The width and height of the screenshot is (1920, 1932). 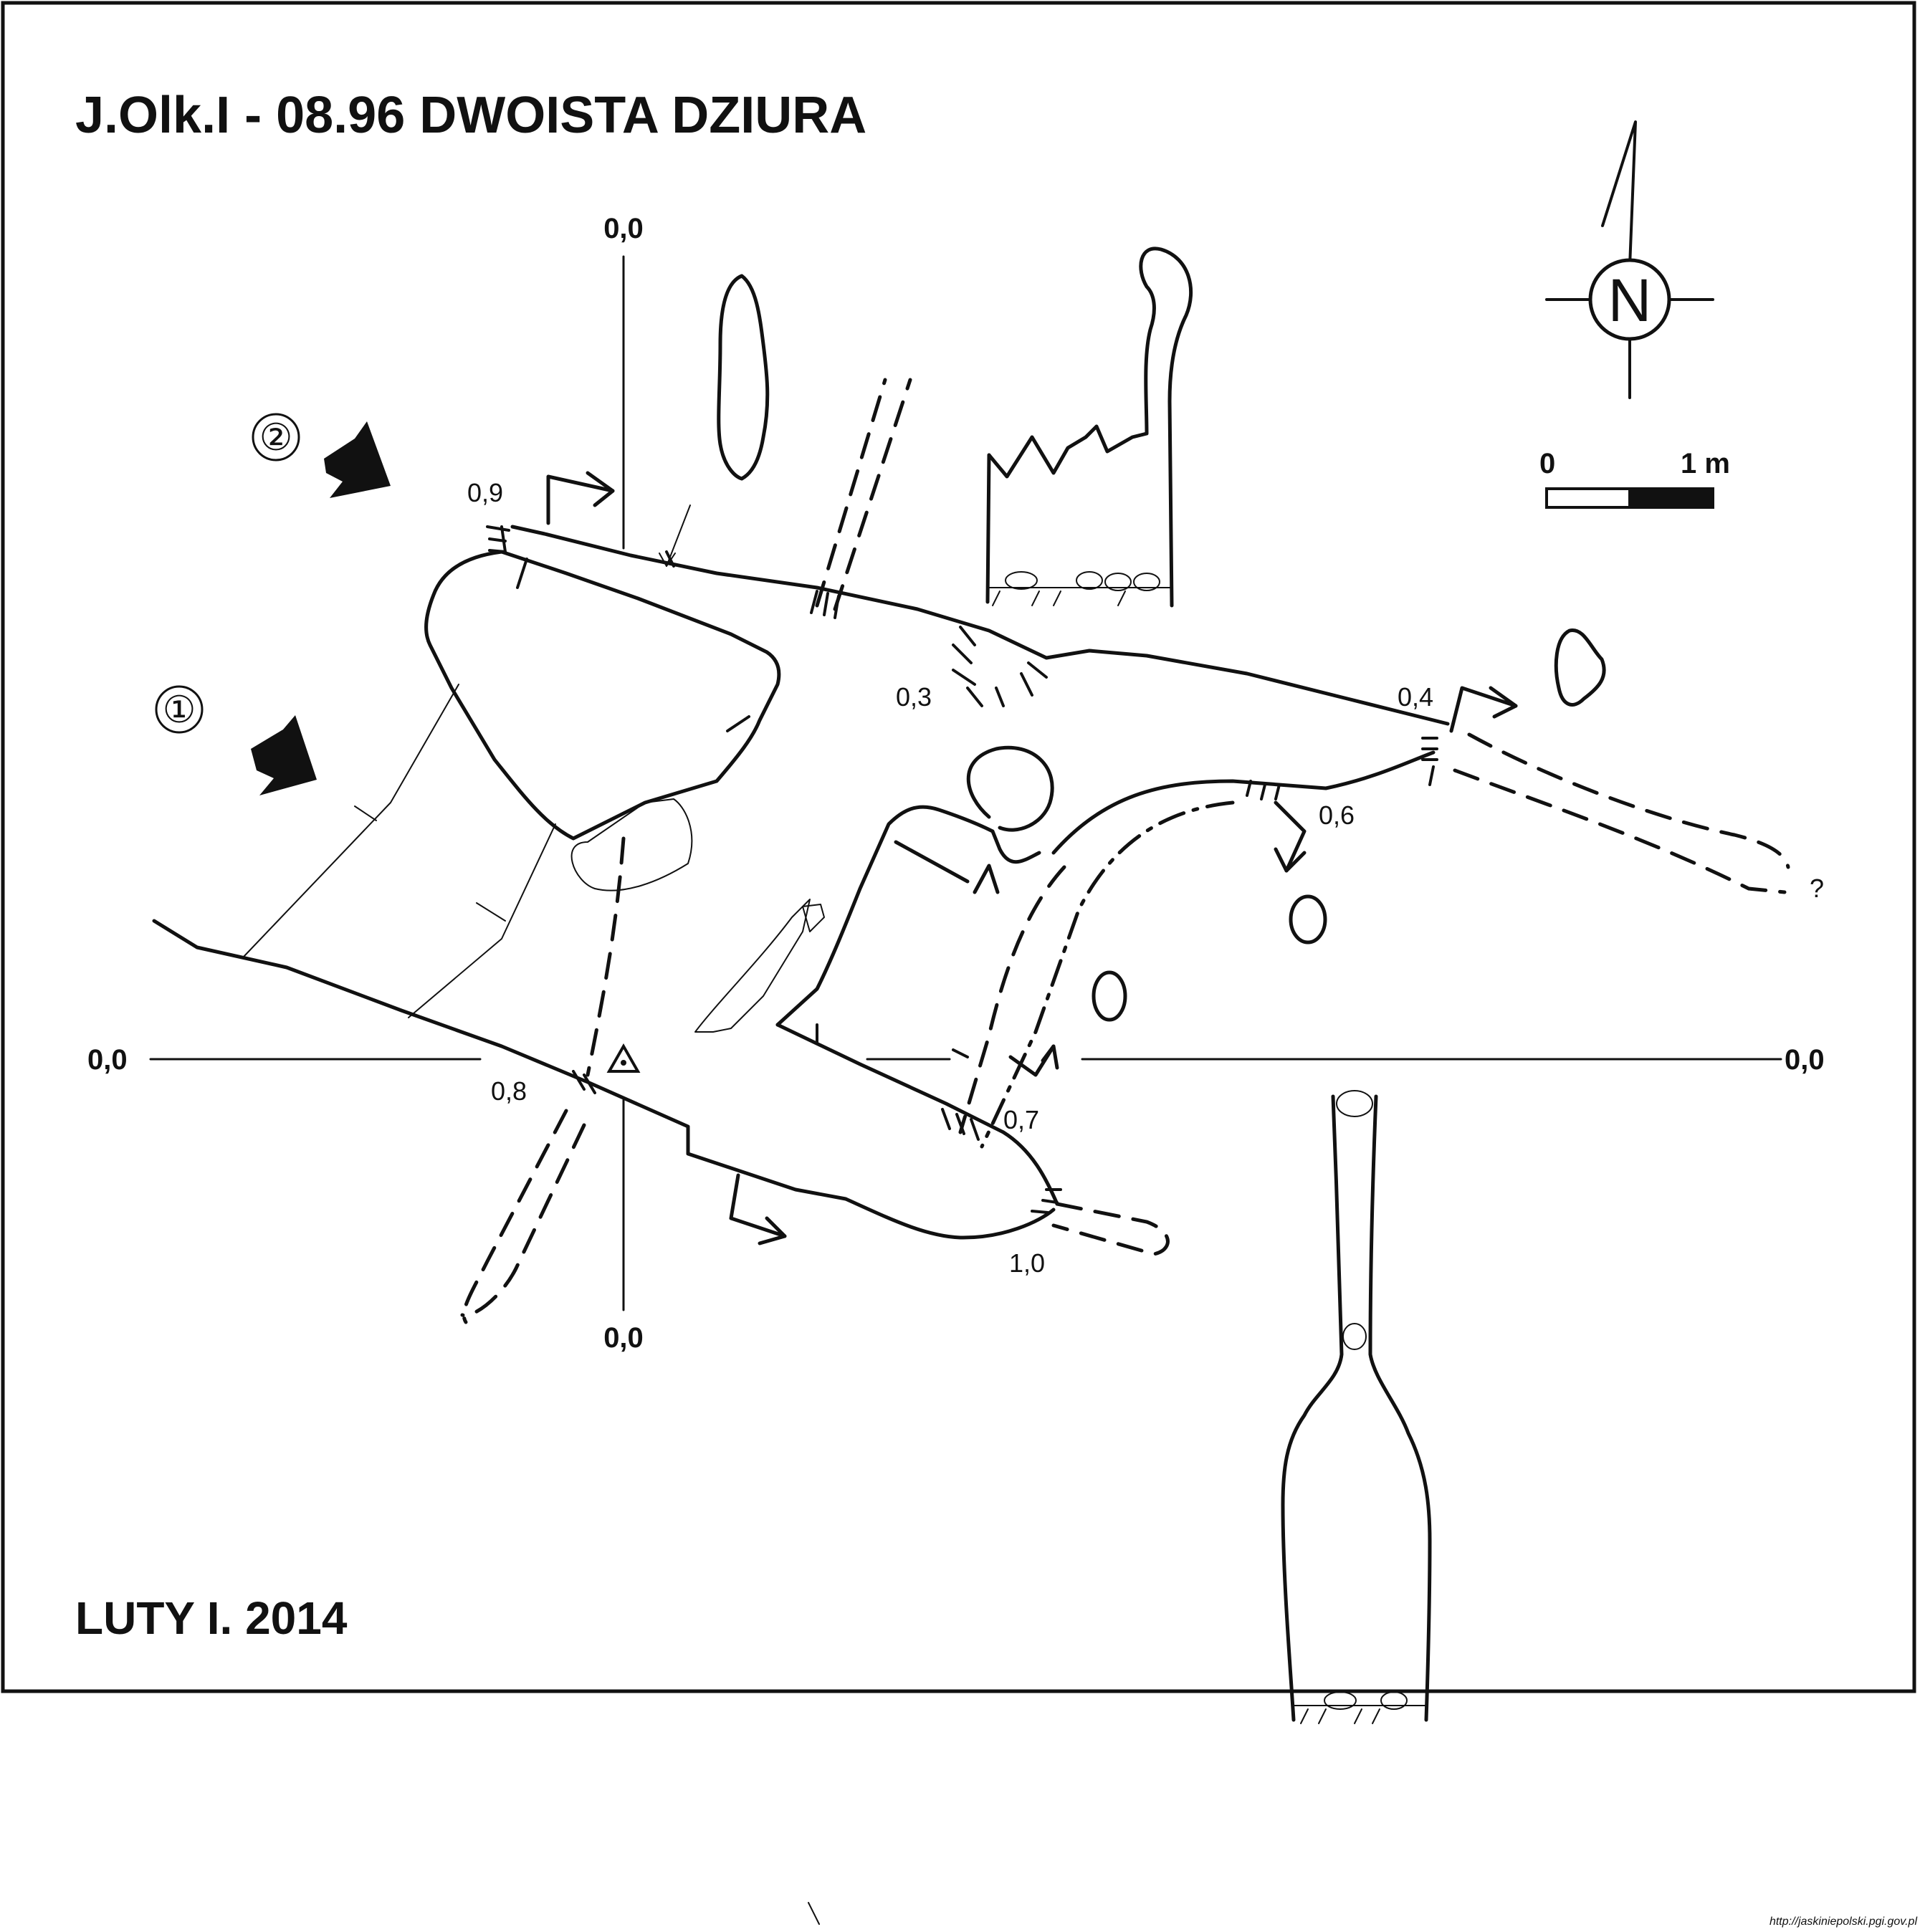 I want to click on rock-pillar, so click(x=743, y=378).